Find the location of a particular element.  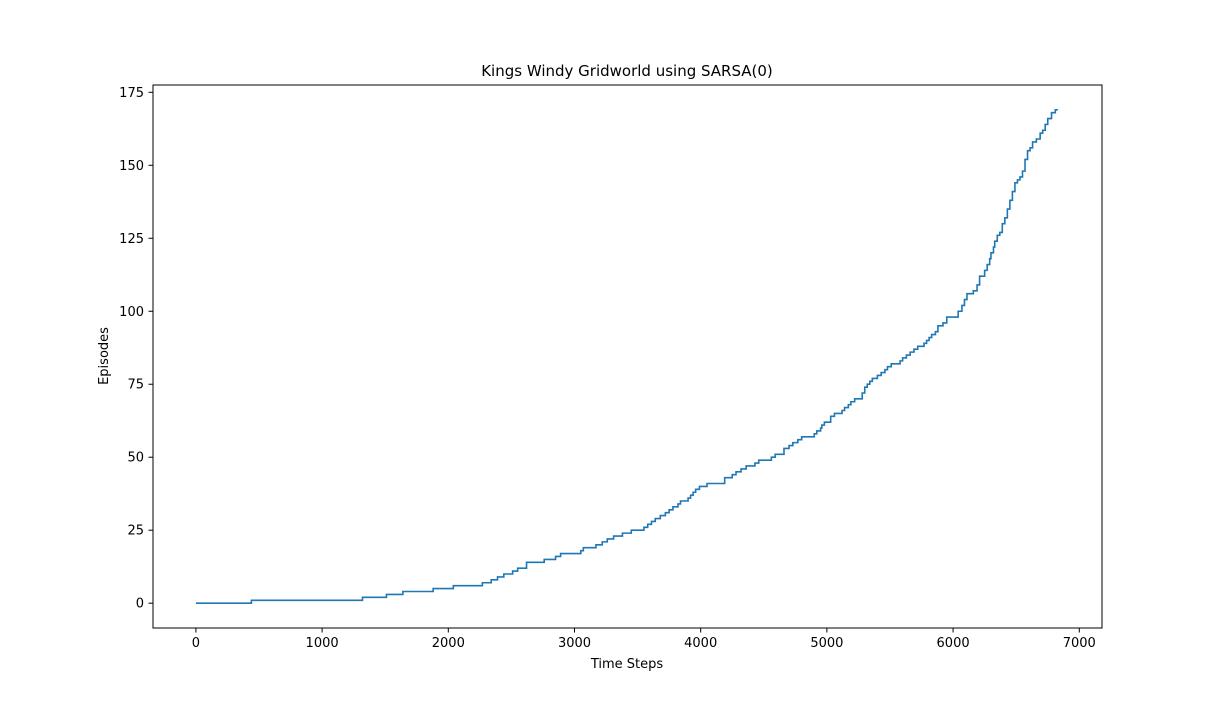

x-tick-label: 1000 is located at coordinates (322, 643).